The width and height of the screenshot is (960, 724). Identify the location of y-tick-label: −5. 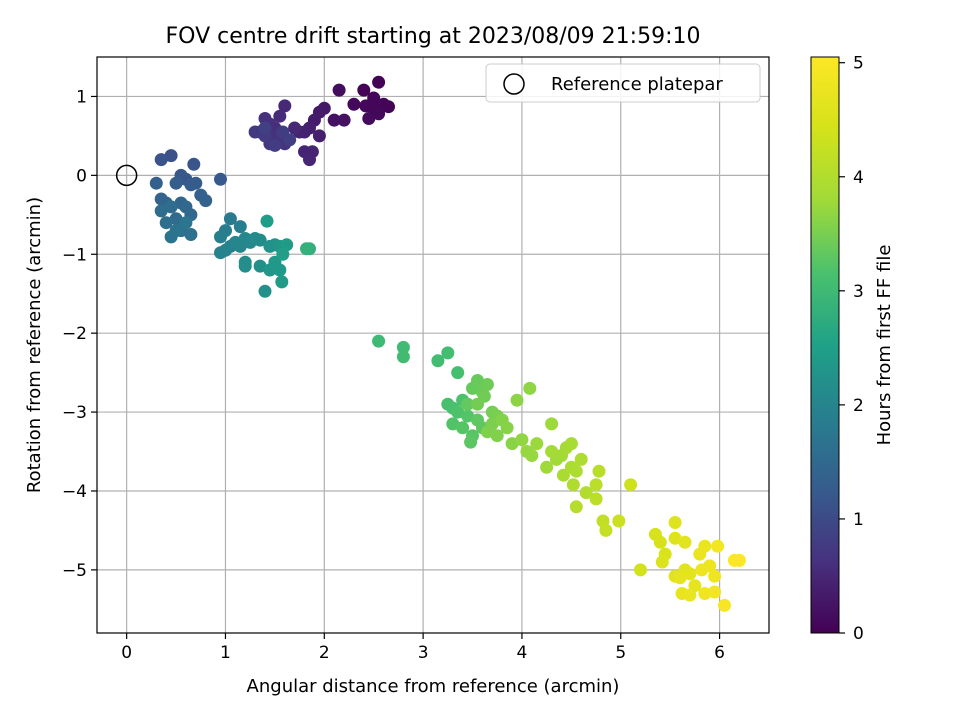
(74, 571).